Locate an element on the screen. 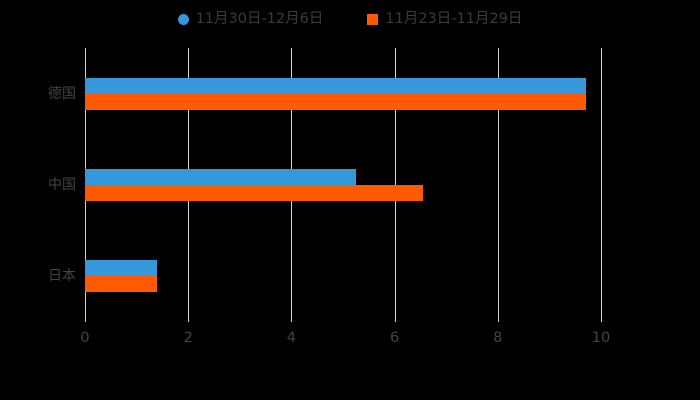 The width and height of the screenshot is (700, 400). legend-item-series-1: 11月30日-12月6日 is located at coordinates (250, 19).